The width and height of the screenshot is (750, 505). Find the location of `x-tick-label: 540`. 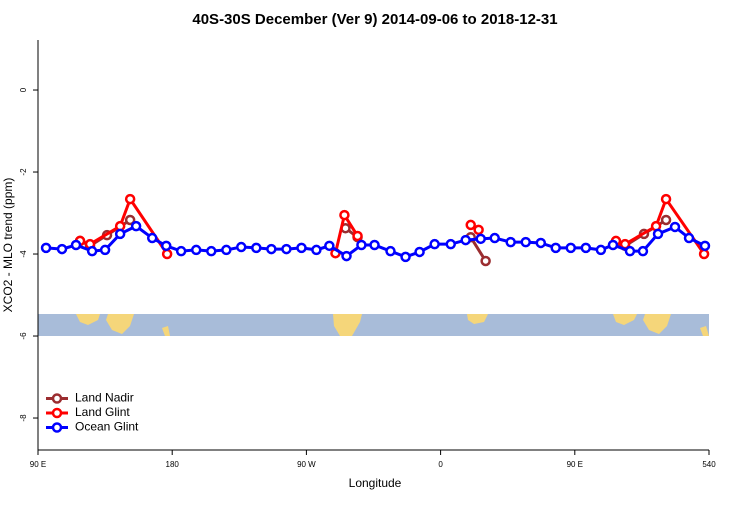

x-tick-label: 540 is located at coordinates (709, 464).